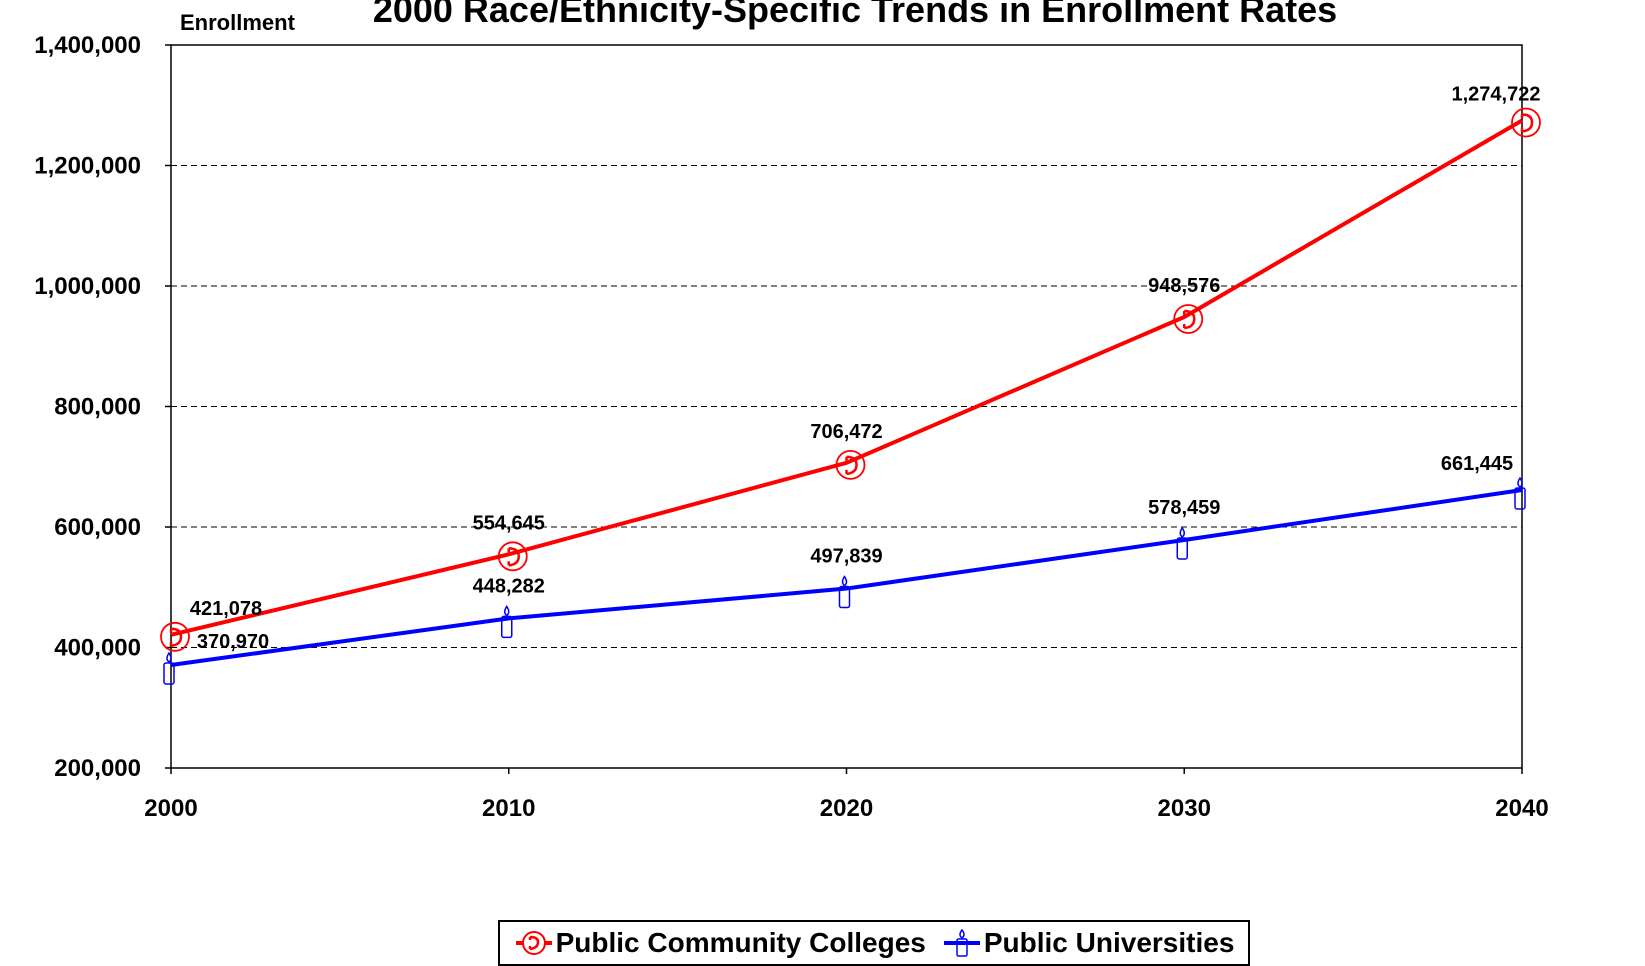 The height and width of the screenshot is (966, 1645). Describe the element at coordinates (97, 527) in the screenshot. I see `y-tick-label: 600,000` at that location.